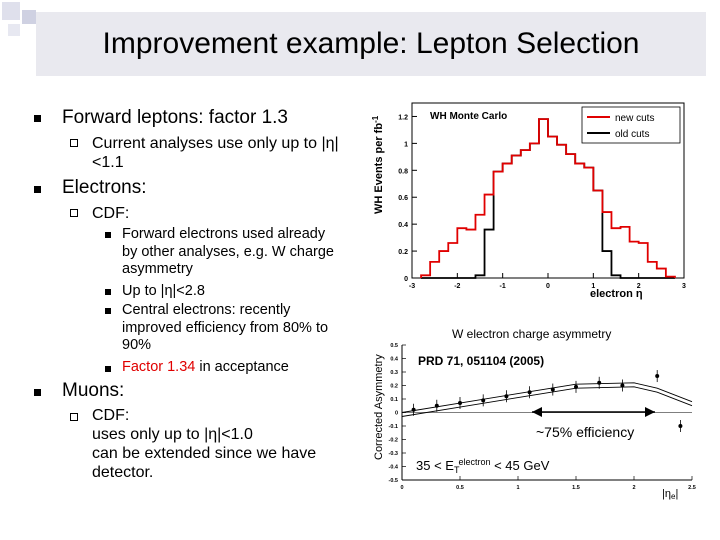 Image resolution: width=720 pixels, height=540 pixels. What do you see at coordinates (403, 198) in the screenshot?
I see `y-tick-label: 0.6` at bounding box center [403, 198].